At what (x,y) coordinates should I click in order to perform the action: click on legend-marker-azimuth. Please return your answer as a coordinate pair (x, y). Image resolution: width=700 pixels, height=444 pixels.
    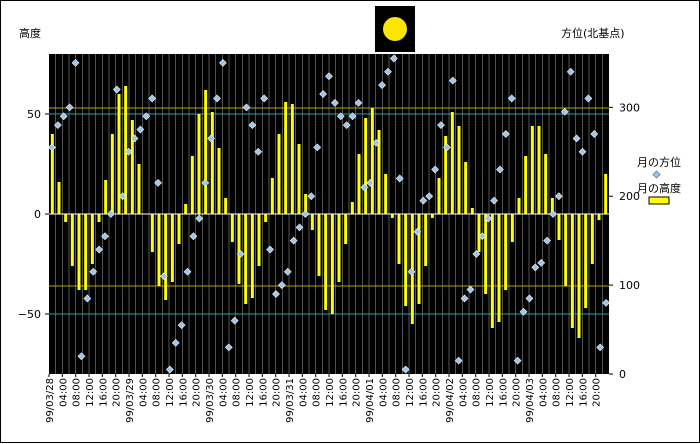
    Looking at the image, I should click on (656, 174).